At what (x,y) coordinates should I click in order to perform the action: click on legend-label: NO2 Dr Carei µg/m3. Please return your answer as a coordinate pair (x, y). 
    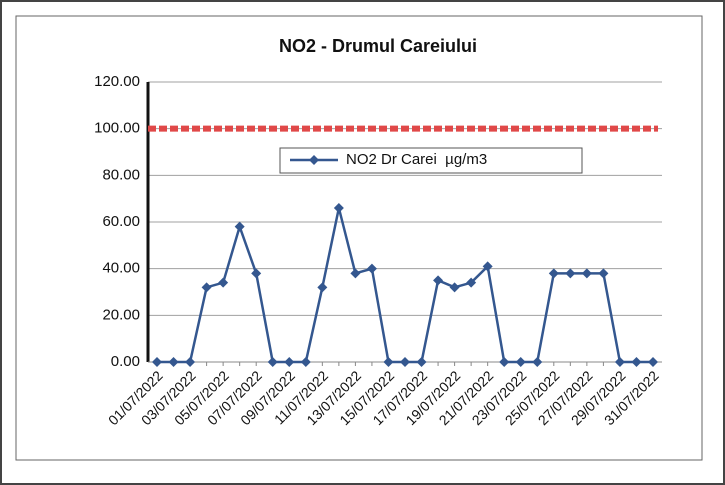
    Looking at the image, I should click on (416, 159).